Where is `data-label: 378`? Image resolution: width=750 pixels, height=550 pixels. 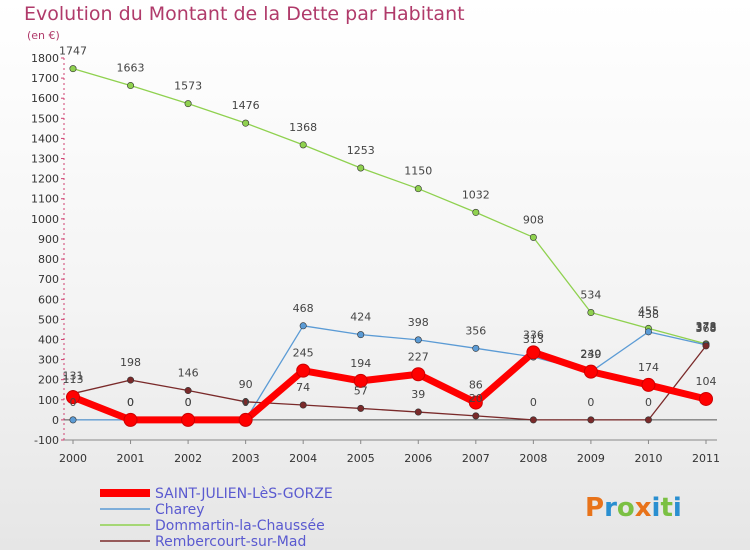 data-label: 378 is located at coordinates (706, 326).